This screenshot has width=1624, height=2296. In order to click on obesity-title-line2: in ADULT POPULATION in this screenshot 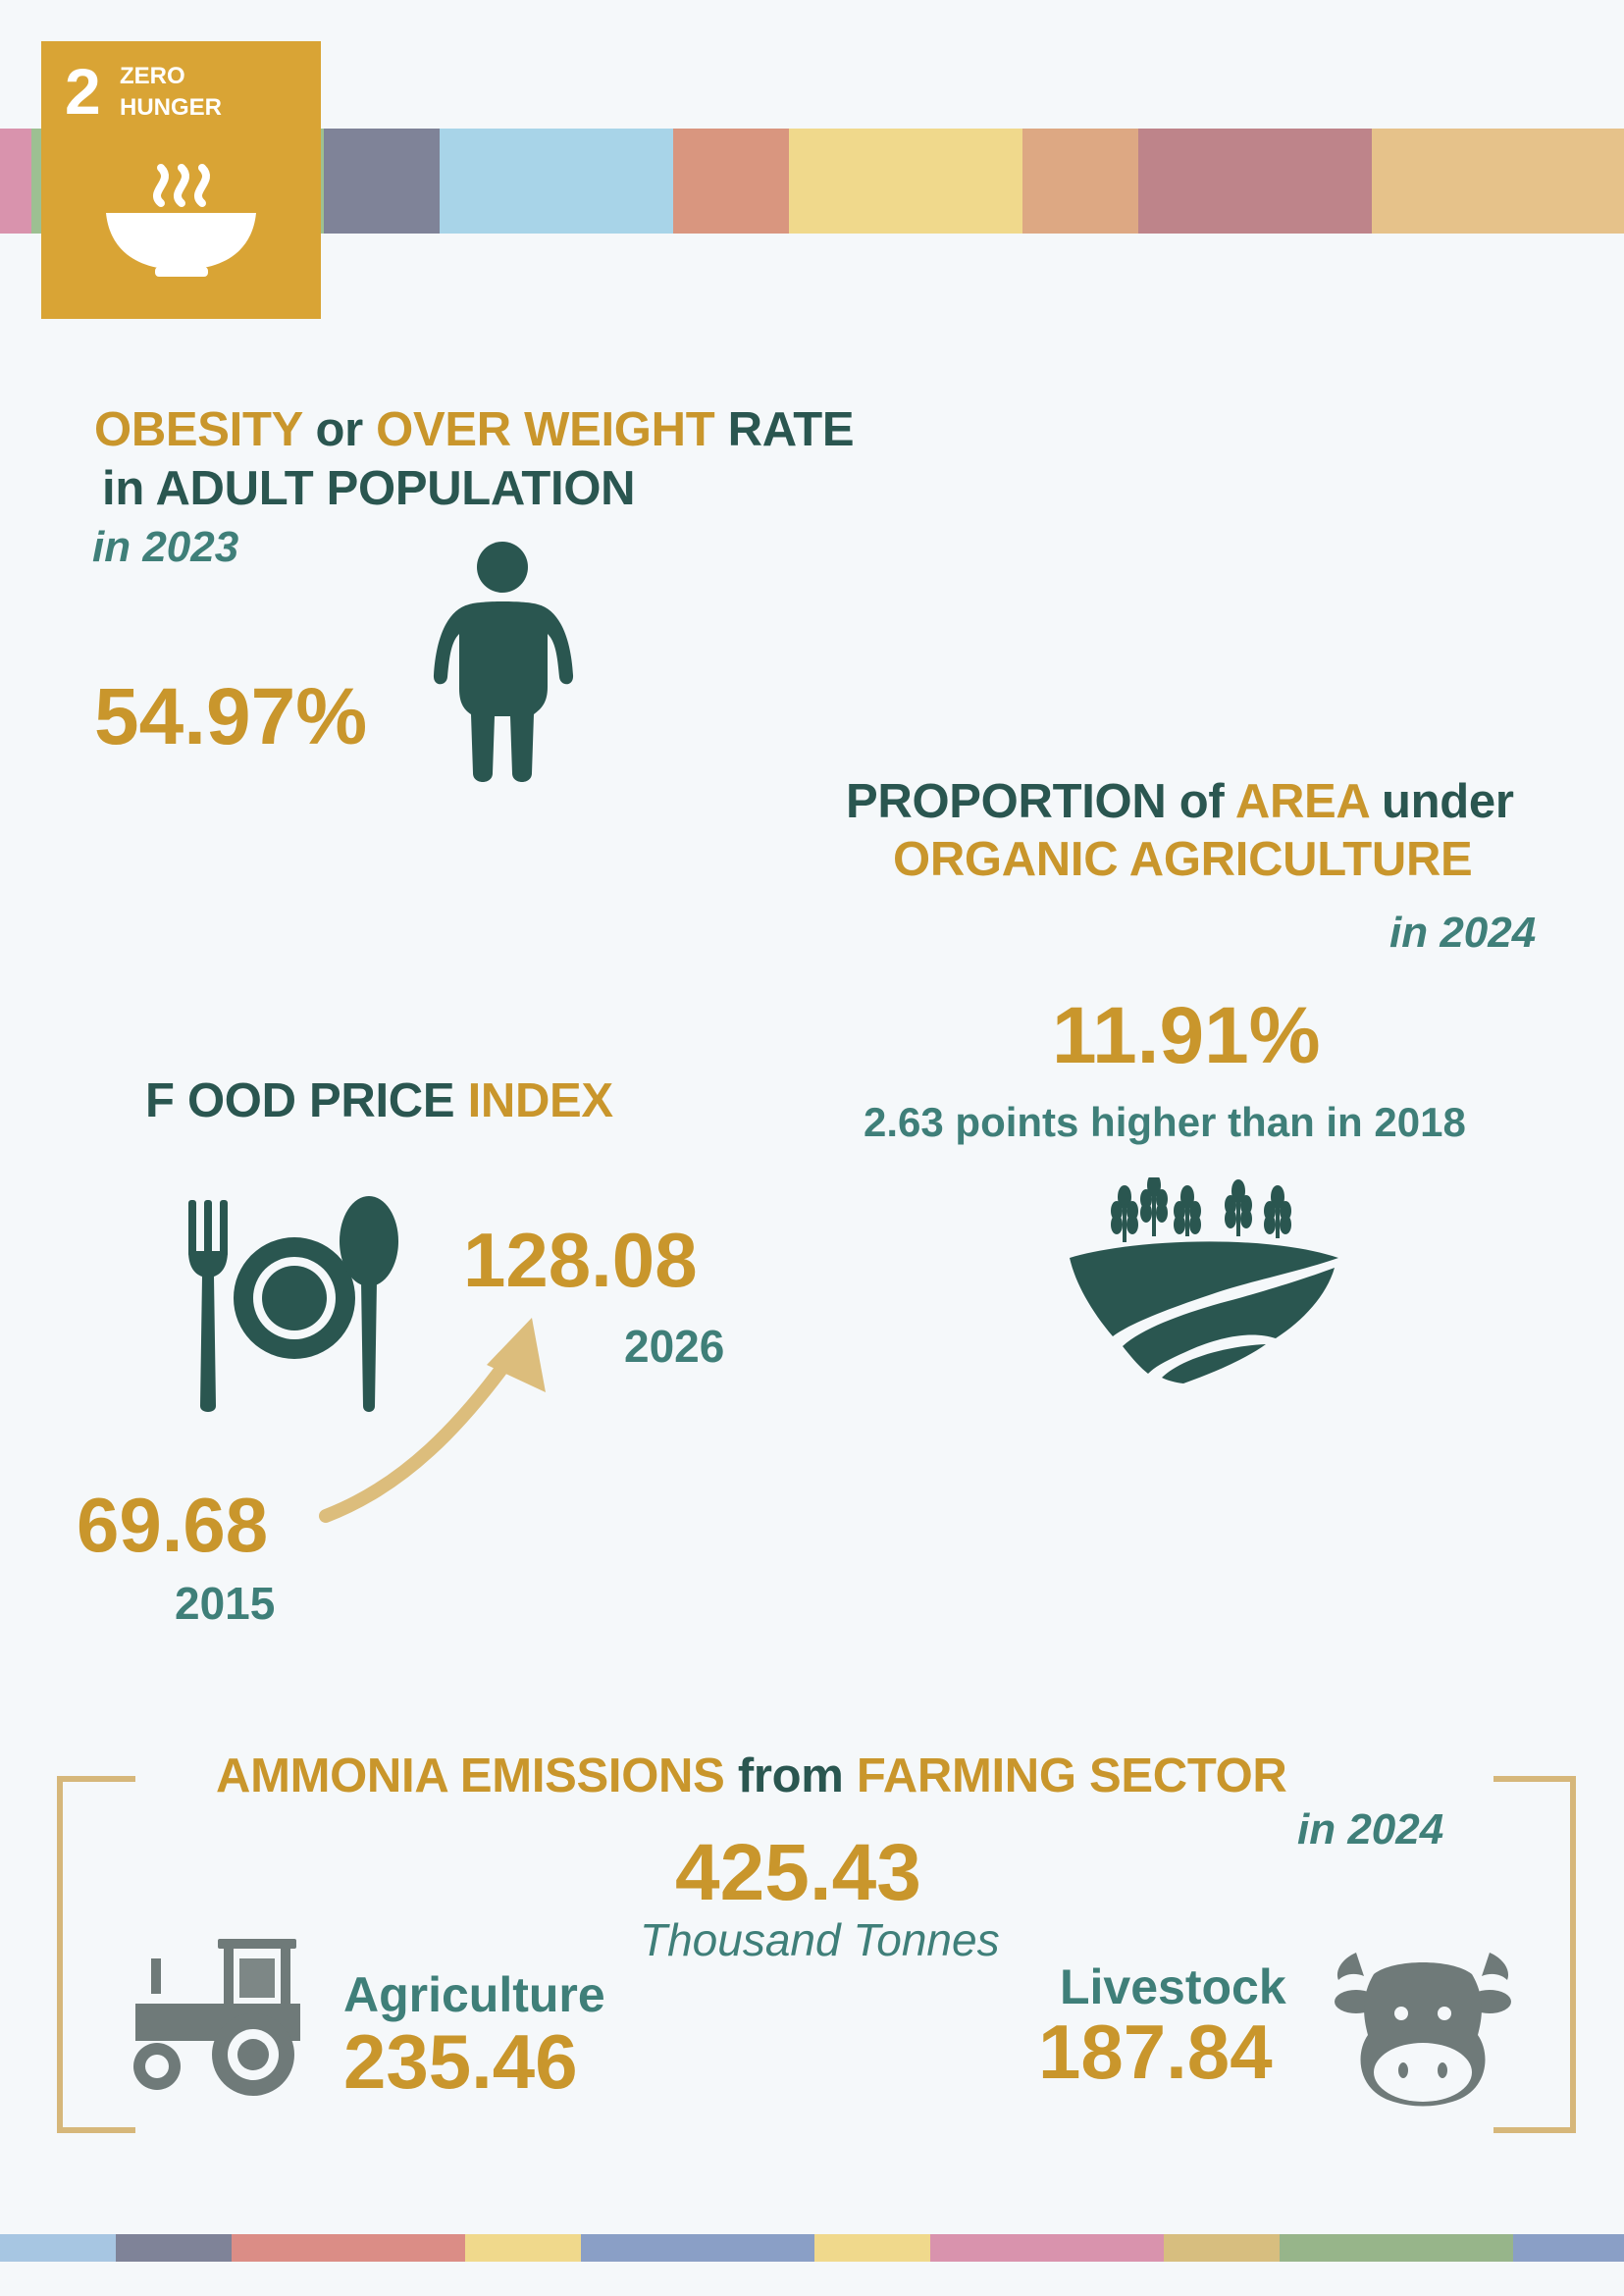, I will do `click(369, 488)`.